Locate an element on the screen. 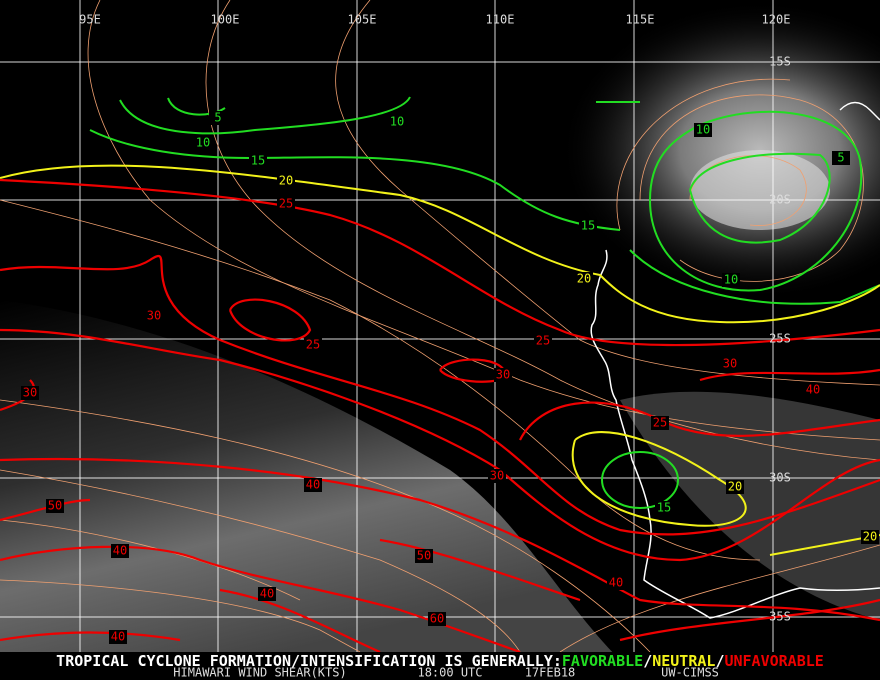 This screenshot has height=680, width=880. longitude-label: 105E is located at coordinates (362, 20).